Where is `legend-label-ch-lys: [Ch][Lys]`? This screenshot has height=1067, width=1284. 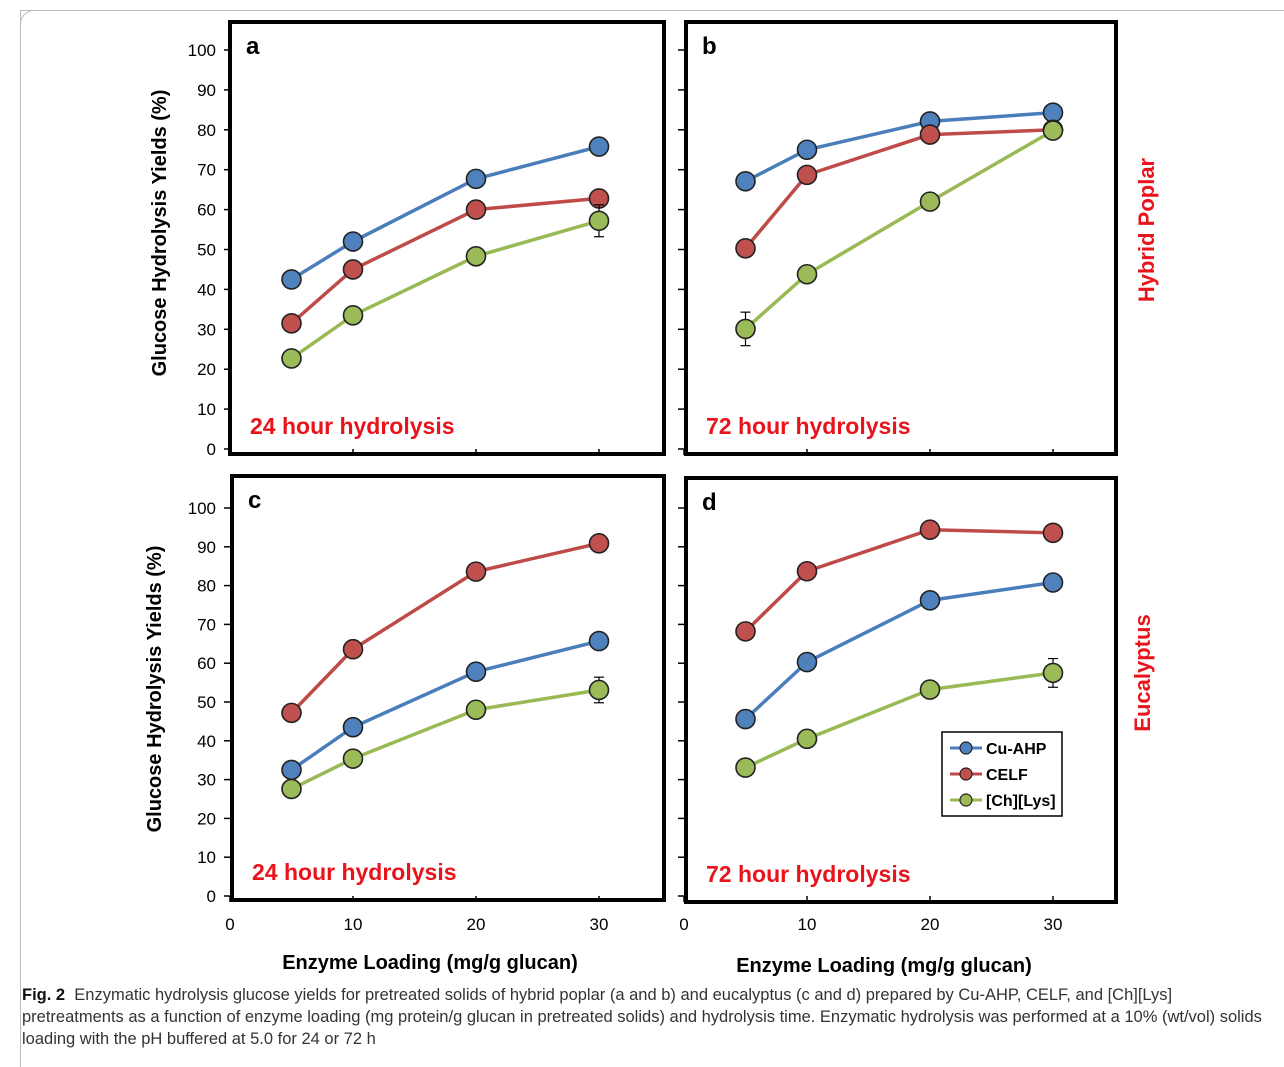
legend-label-ch-lys: [Ch][Lys] is located at coordinates (1021, 801).